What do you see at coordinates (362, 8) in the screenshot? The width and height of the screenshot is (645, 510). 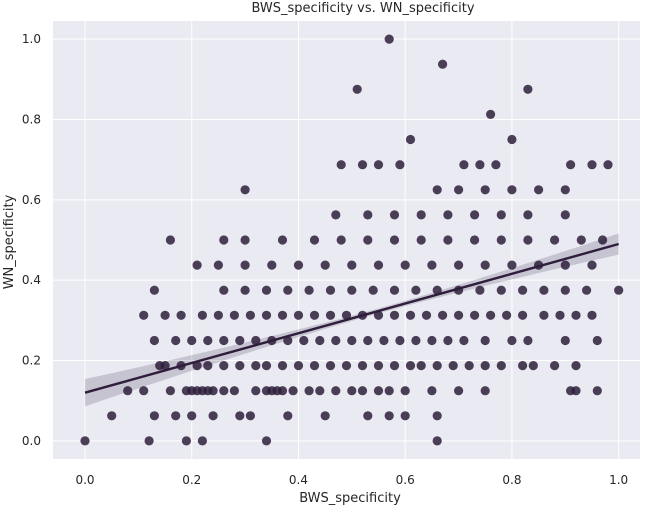 I see `chart-title: BWS_specificity vs. WN_specificity` at bounding box center [362, 8].